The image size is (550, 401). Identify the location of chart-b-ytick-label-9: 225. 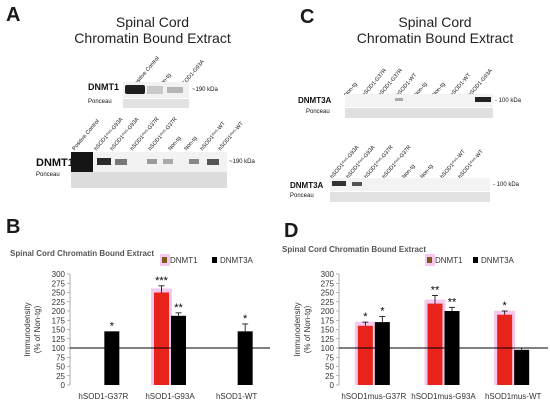
(59, 302).